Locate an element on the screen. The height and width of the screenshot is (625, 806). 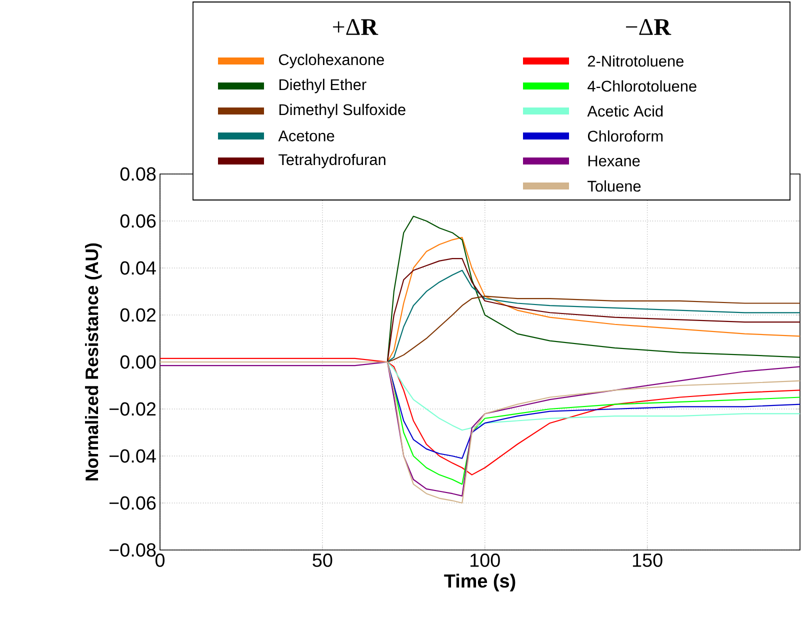
y-tick-label: 0.06 is located at coordinates (138, 221).